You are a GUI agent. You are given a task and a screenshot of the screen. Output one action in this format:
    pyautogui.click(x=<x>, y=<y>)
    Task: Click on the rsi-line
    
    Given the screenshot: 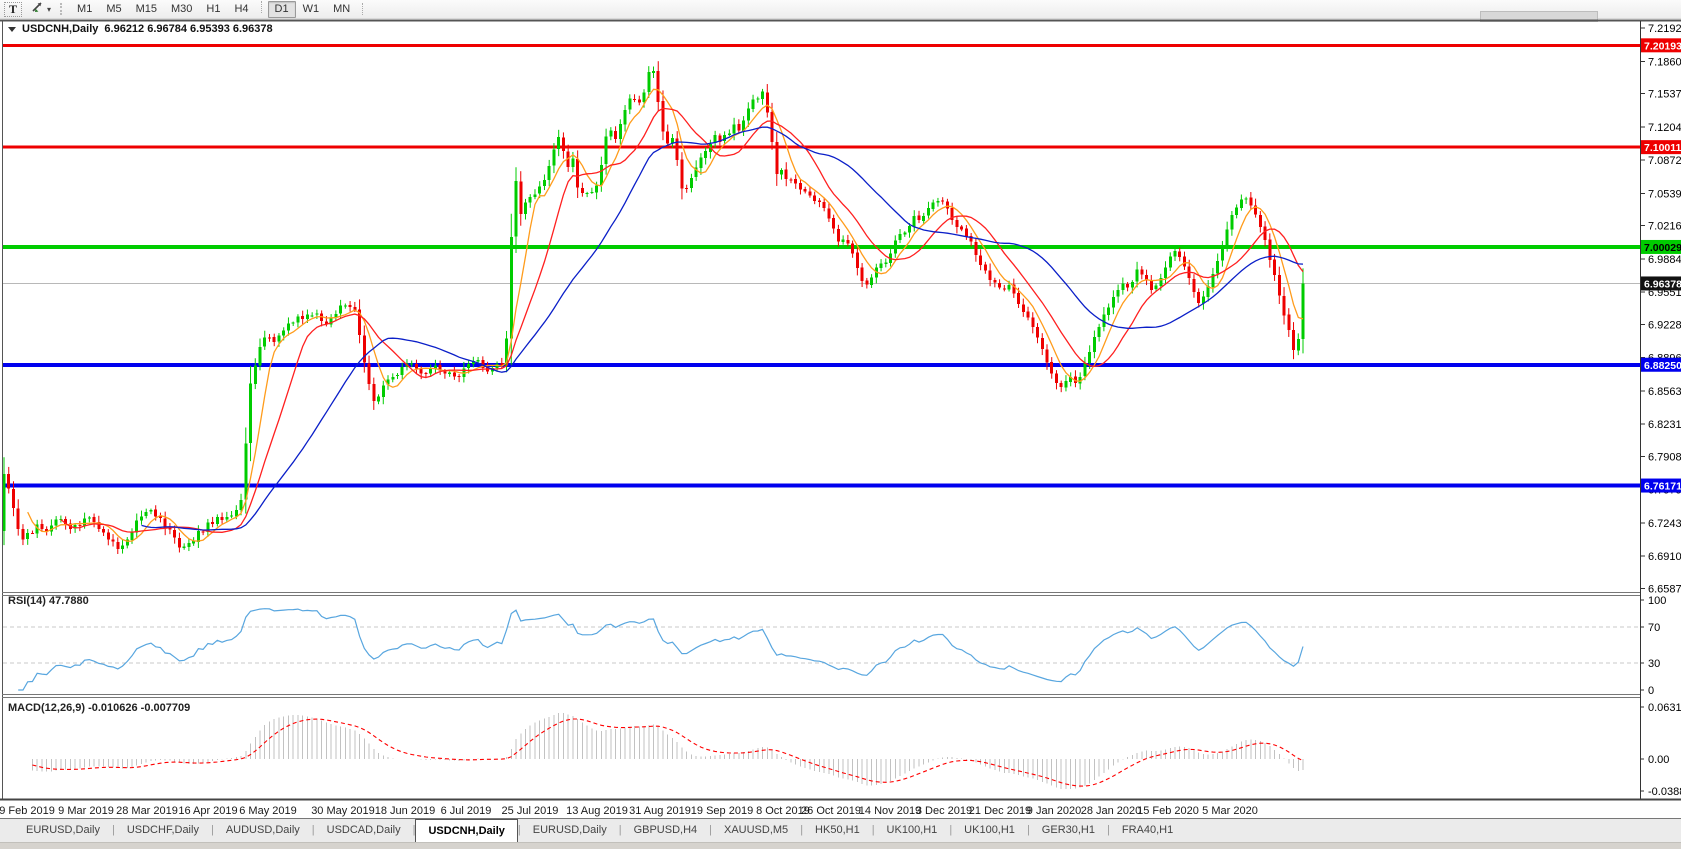 What is the action you would take?
    pyautogui.click(x=661, y=649)
    